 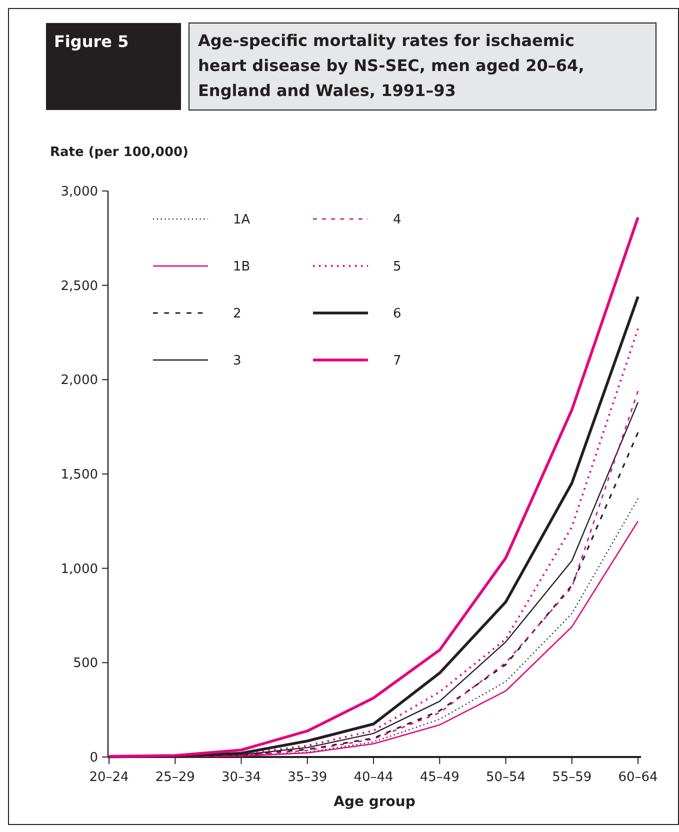 What do you see at coordinates (94, 758) in the screenshot?
I see `y-tick-label: 0` at bounding box center [94, 758].